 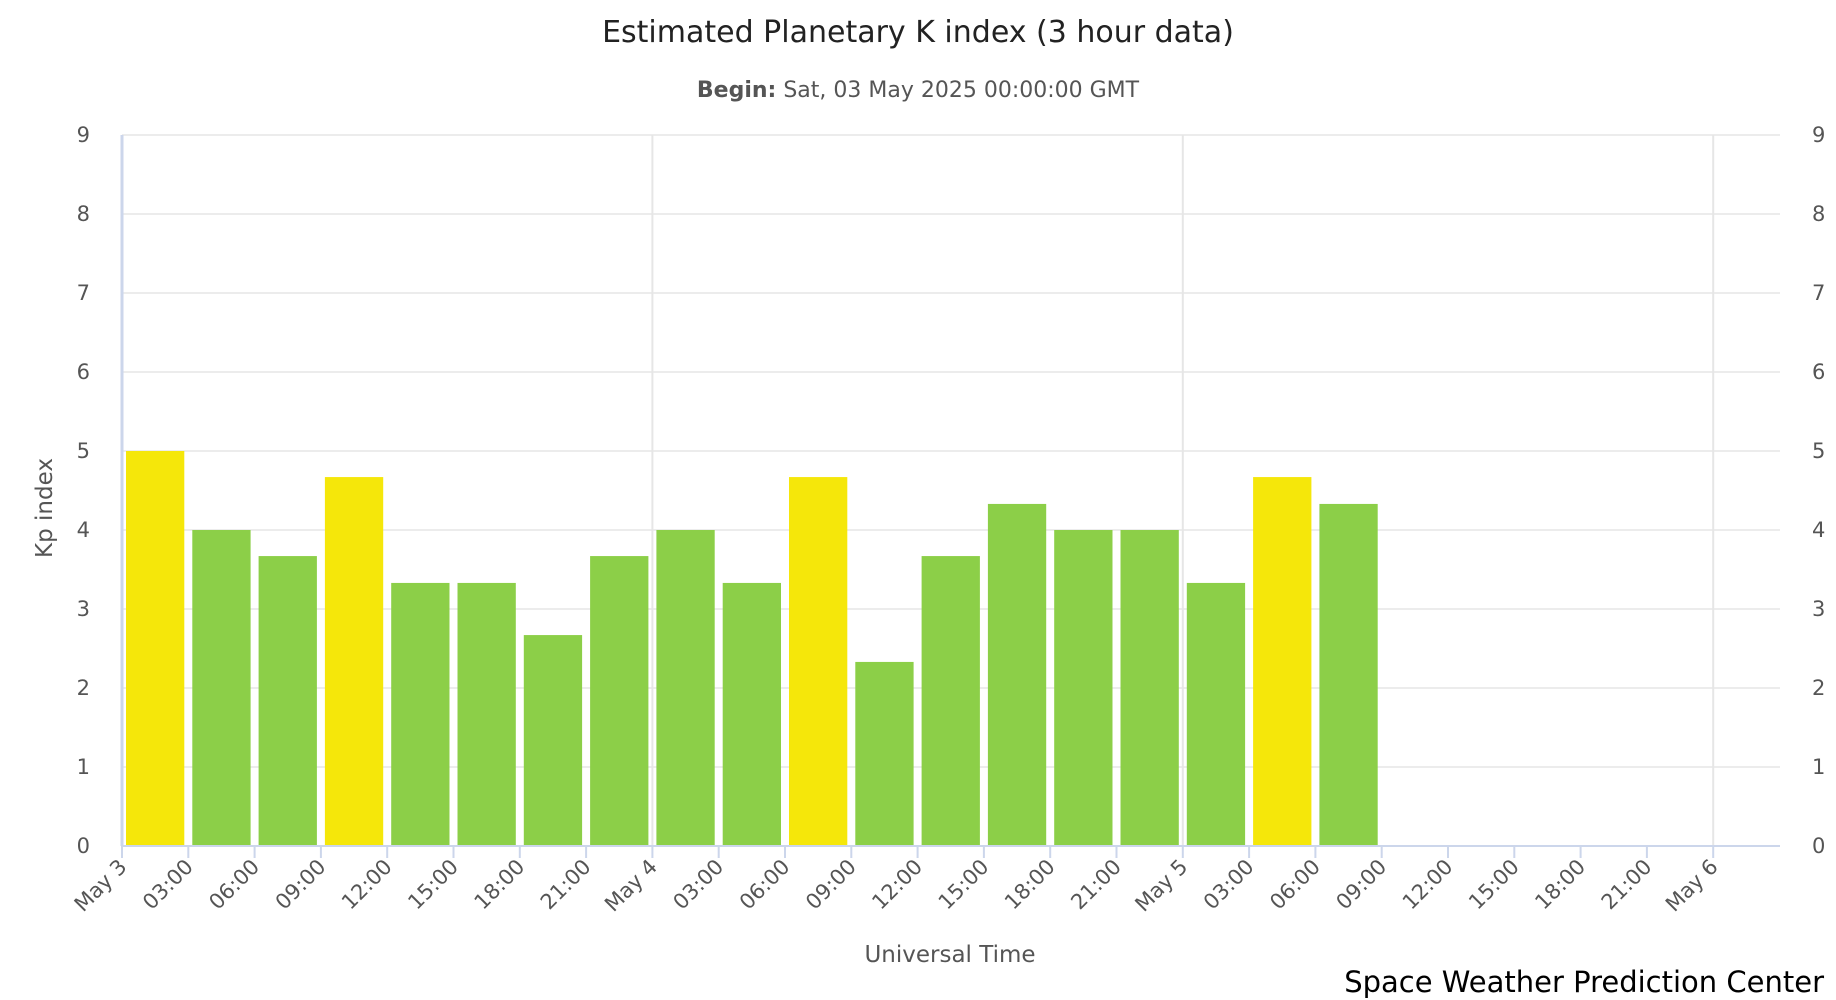 I want to click on y-tick-label-left: 3, so click(x=83, y=609).